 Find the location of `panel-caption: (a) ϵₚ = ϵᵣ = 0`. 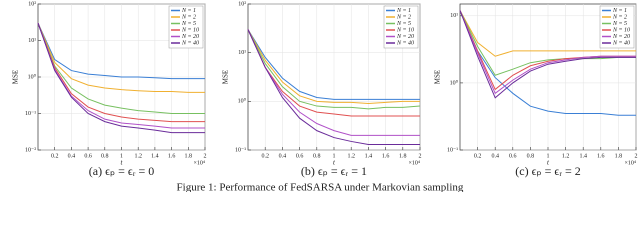

panel-caption: (a) ϵₚ = ϵᵣ = 0 is located at coordinates (121, 171).